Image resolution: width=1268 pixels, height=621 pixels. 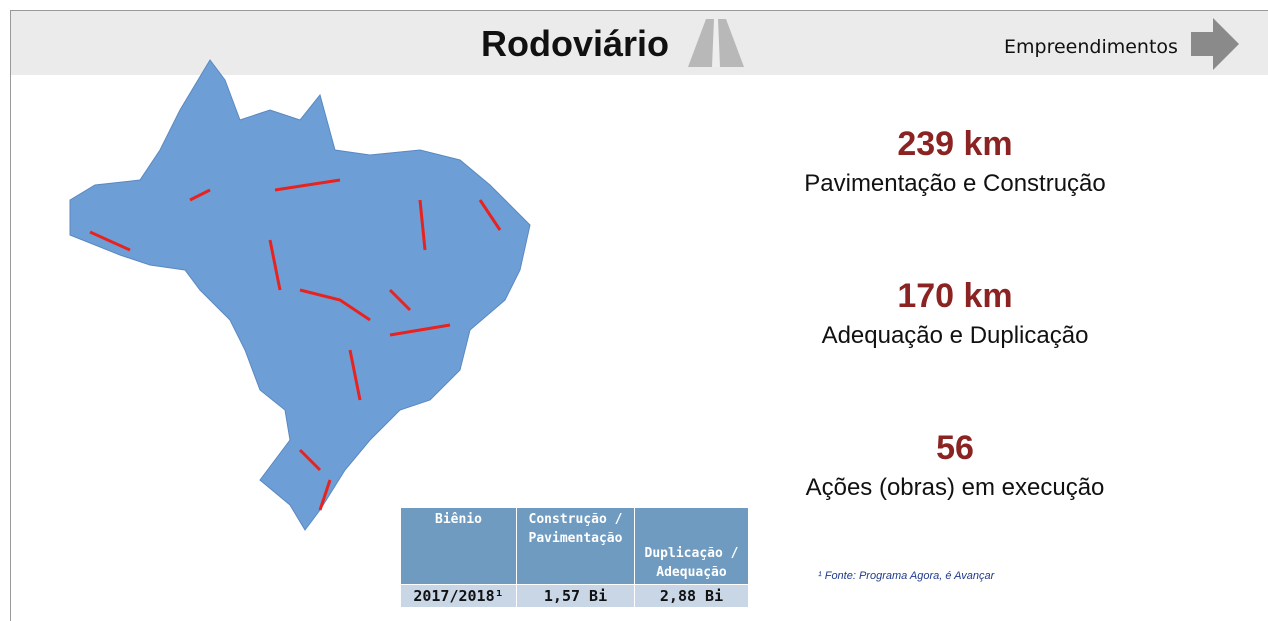 I want to click on stat-value: 239 km, so click(x=955, y=144).